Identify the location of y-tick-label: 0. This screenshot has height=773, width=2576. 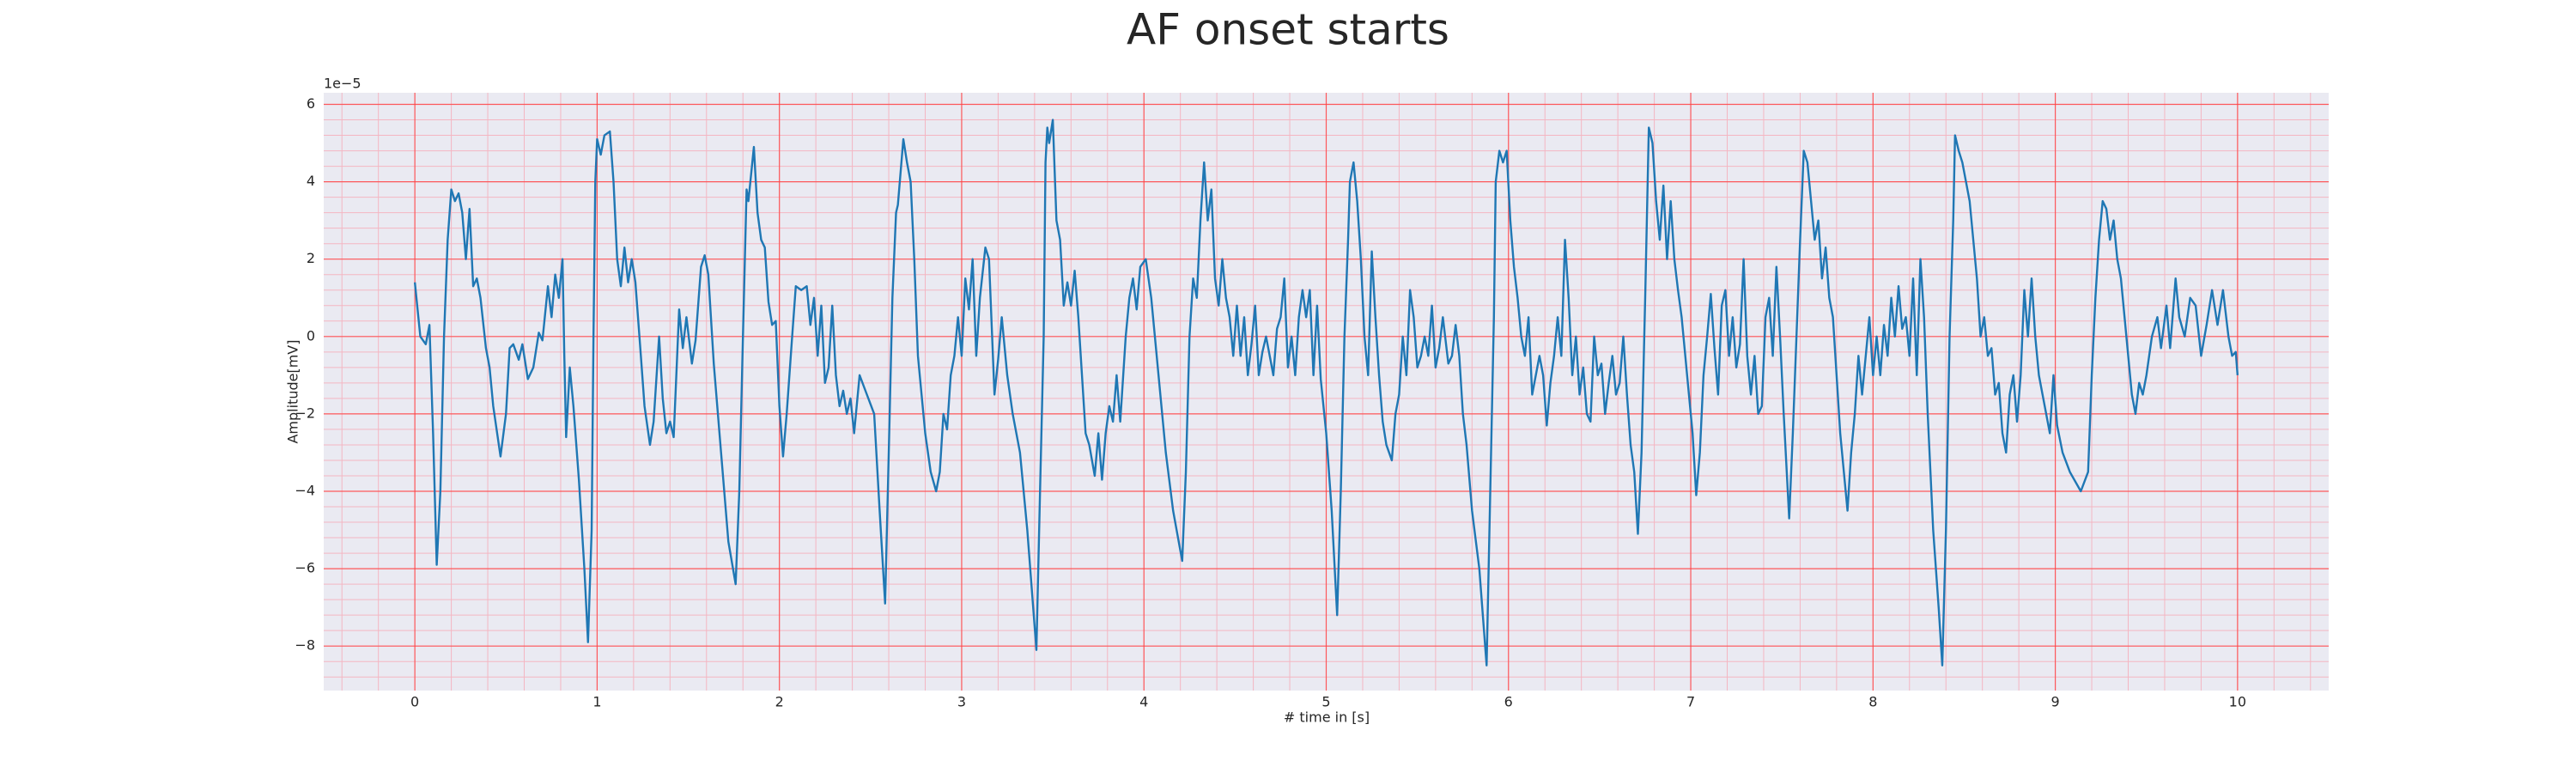
(311, 335).